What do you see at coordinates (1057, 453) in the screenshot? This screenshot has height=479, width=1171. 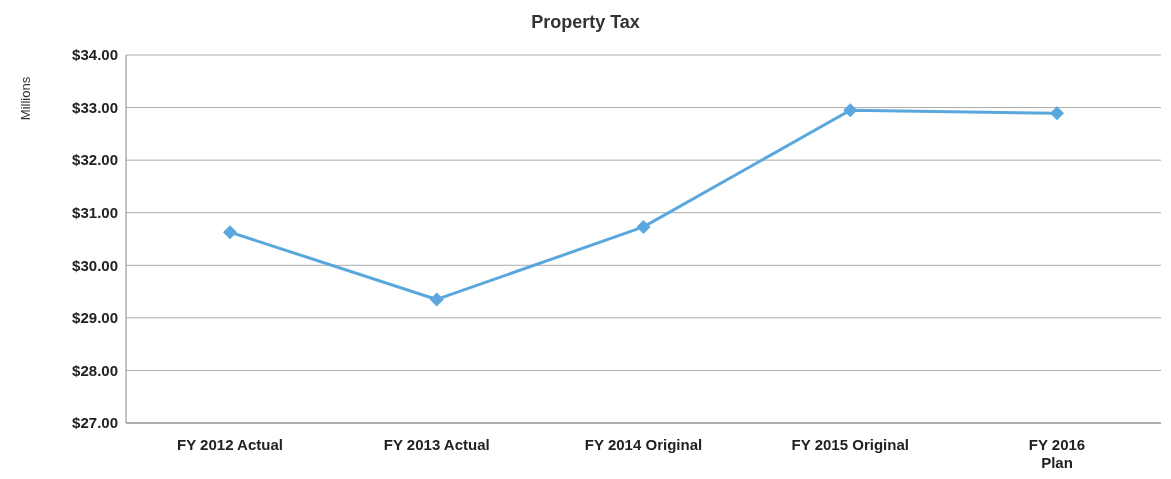 I see `x-tick-label: FY 2016 Plan` at bounding box center [1057, 453].